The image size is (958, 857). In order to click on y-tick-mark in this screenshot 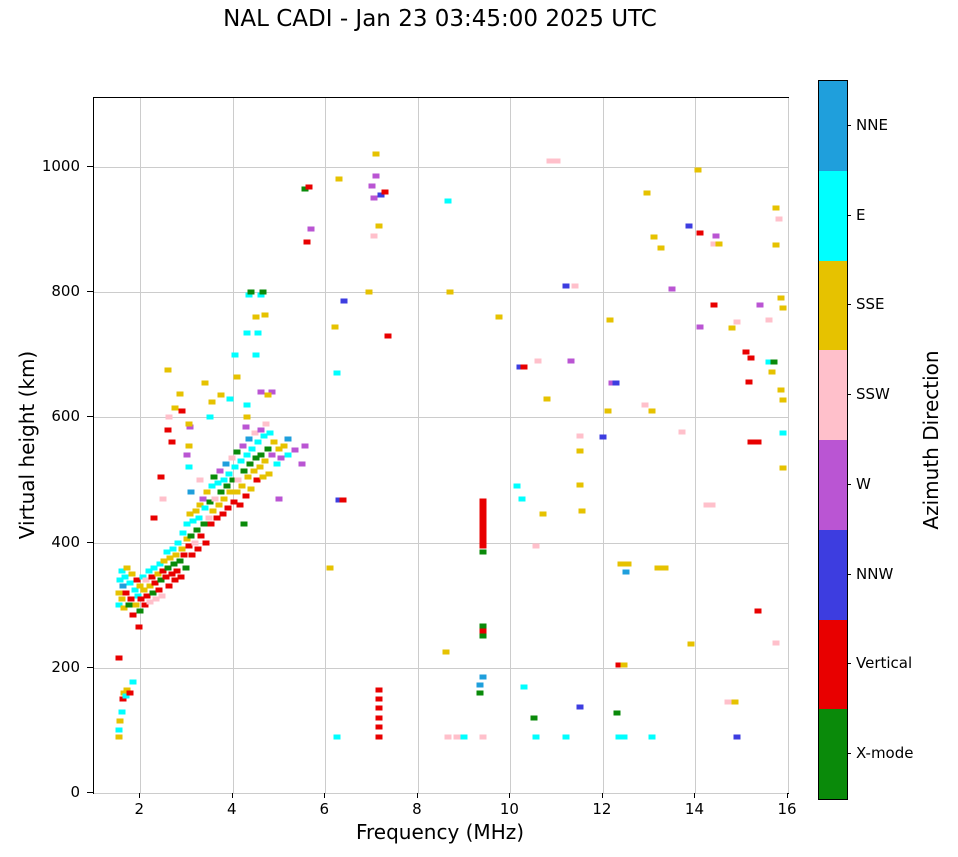, I will do `click(90, 792)`.